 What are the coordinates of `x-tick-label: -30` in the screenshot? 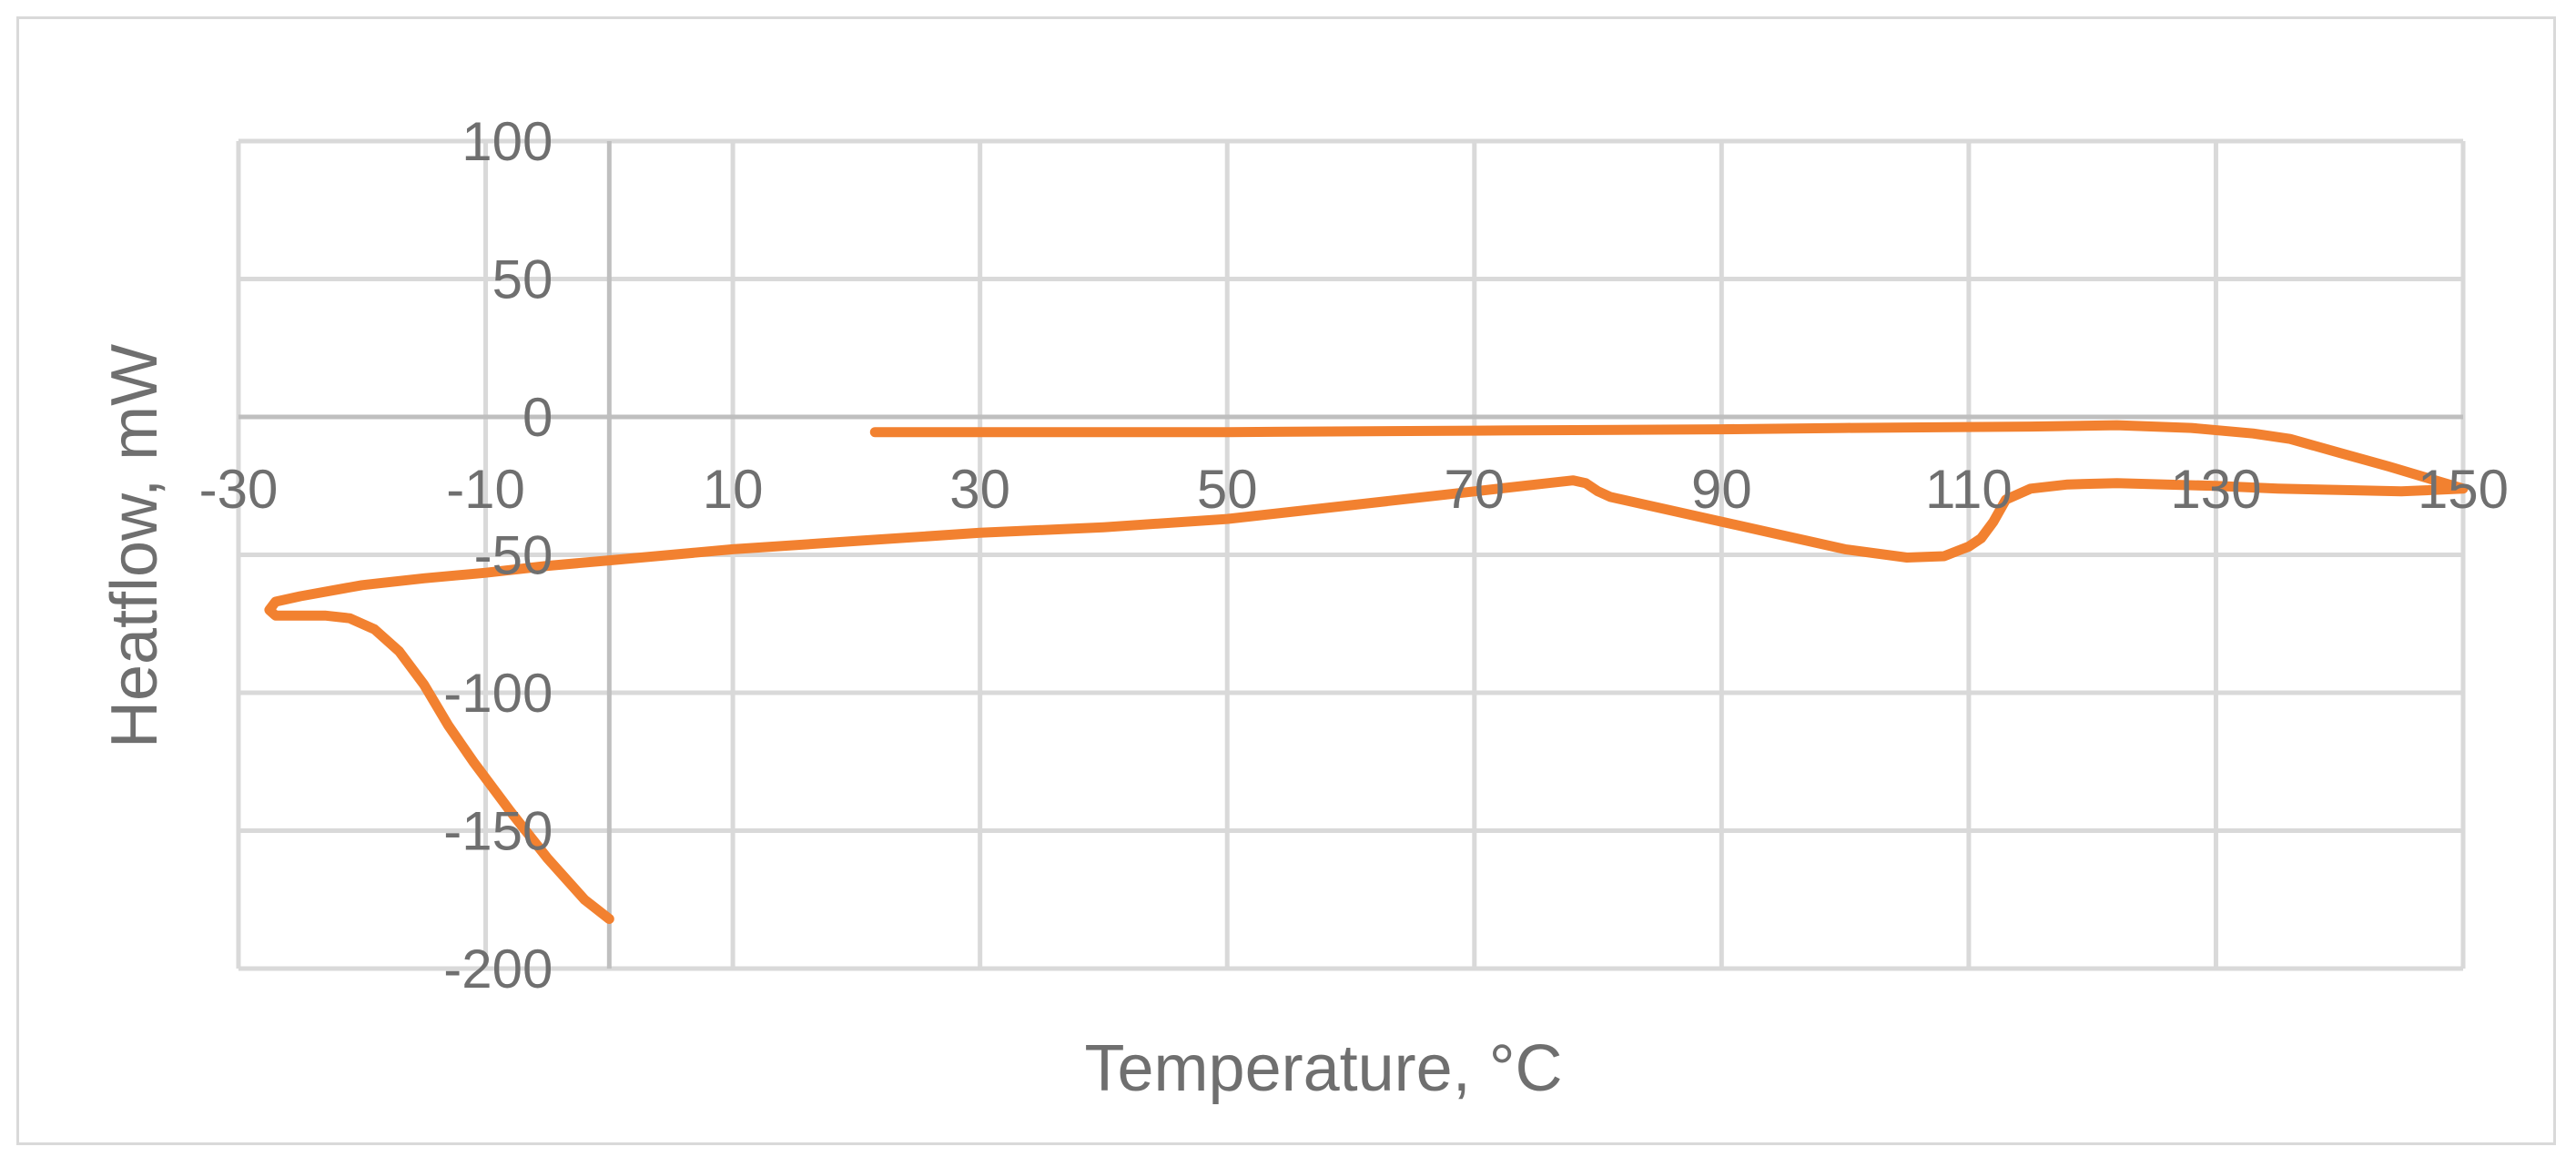 It's located at (239, 489).